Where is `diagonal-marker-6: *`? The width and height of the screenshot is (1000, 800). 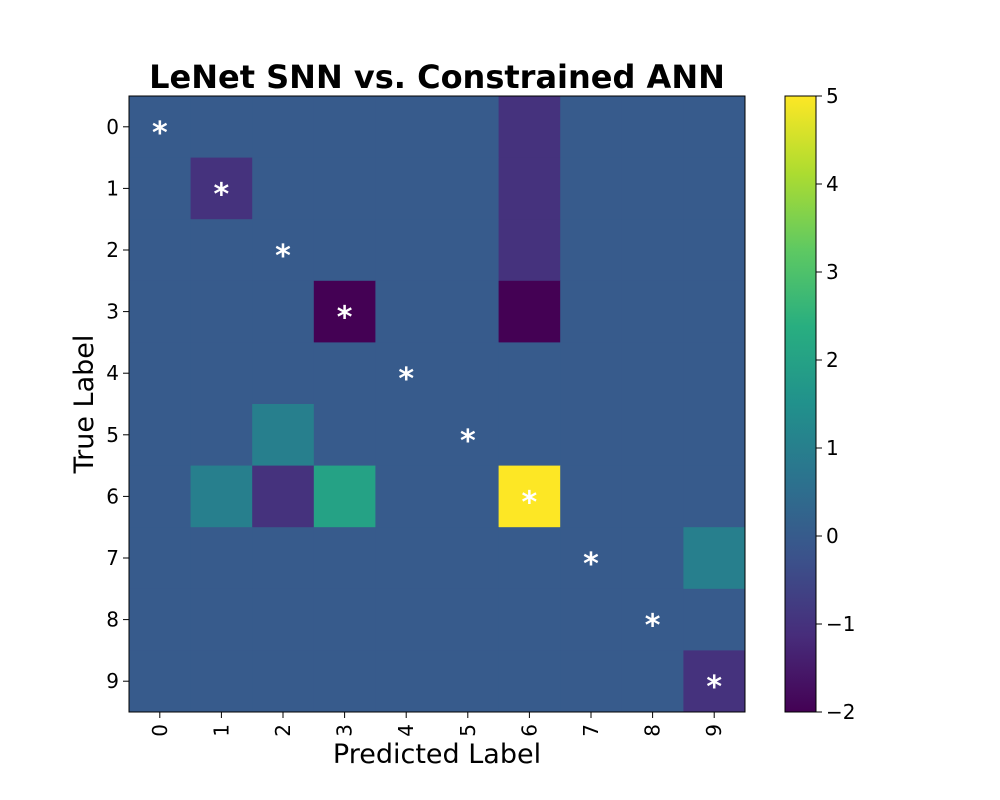
diagonal-marker-6: * is located at coordinates (530, 502).